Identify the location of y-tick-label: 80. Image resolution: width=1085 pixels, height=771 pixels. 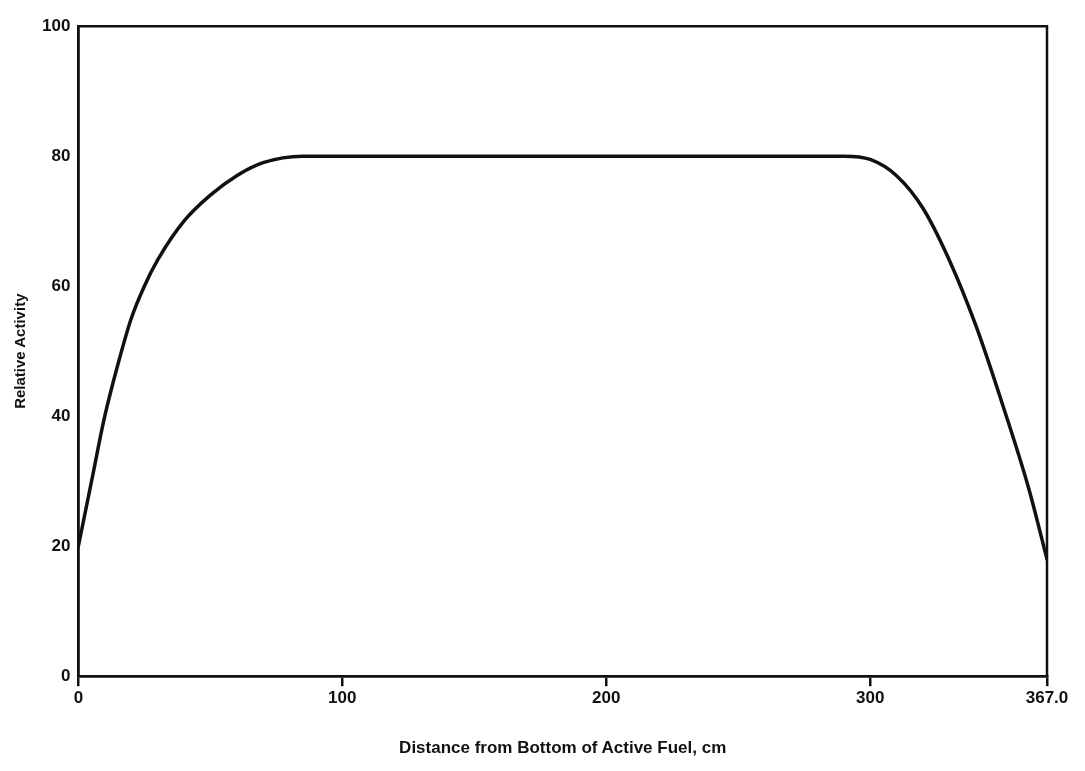
(61, 155).